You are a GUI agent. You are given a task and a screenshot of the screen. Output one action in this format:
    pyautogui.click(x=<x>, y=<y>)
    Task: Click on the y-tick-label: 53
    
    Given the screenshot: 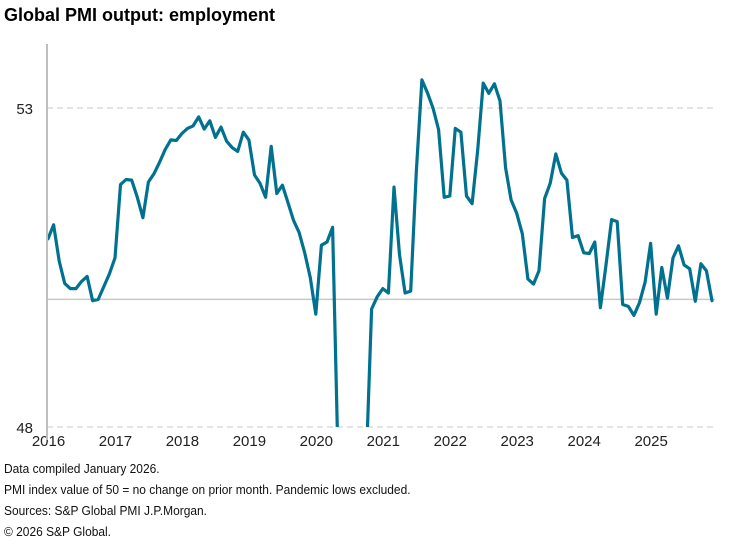 What is the action you would take?
    pyautogui.click(x=24, y=109)
    